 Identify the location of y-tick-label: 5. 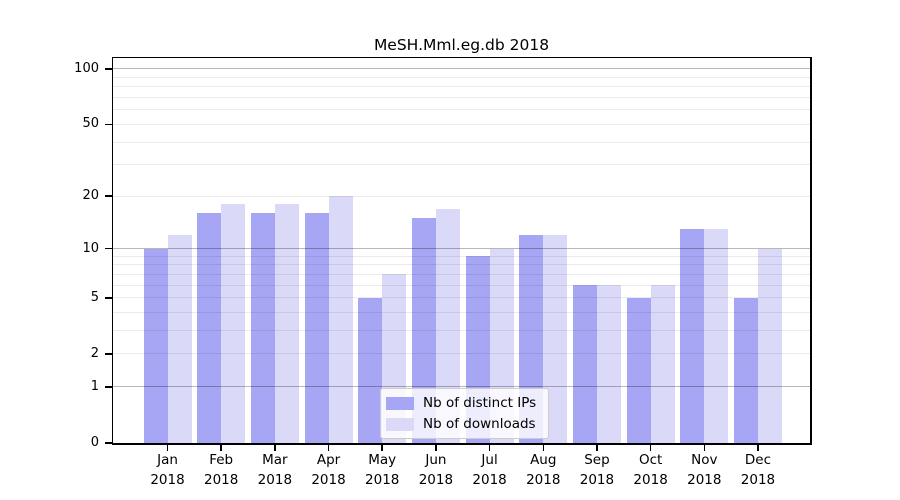
(94, 297).